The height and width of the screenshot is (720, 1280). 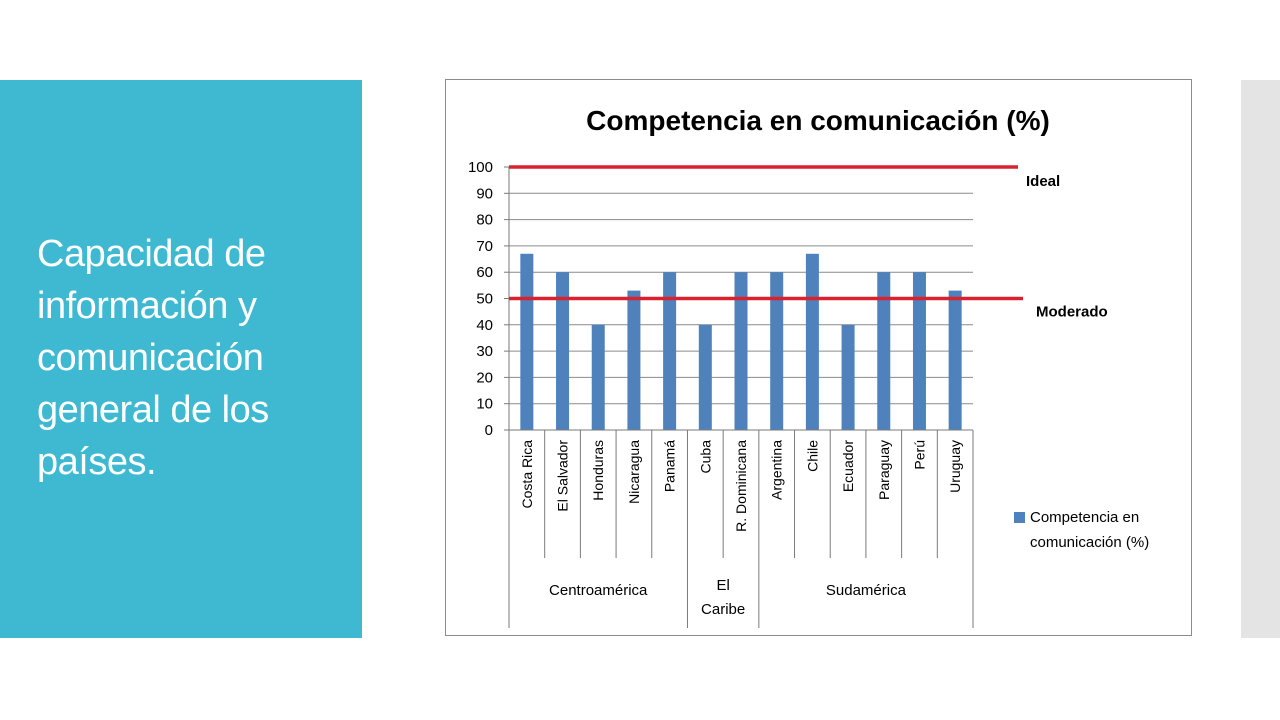 I want to click on bars, so click(x=741, y=341).